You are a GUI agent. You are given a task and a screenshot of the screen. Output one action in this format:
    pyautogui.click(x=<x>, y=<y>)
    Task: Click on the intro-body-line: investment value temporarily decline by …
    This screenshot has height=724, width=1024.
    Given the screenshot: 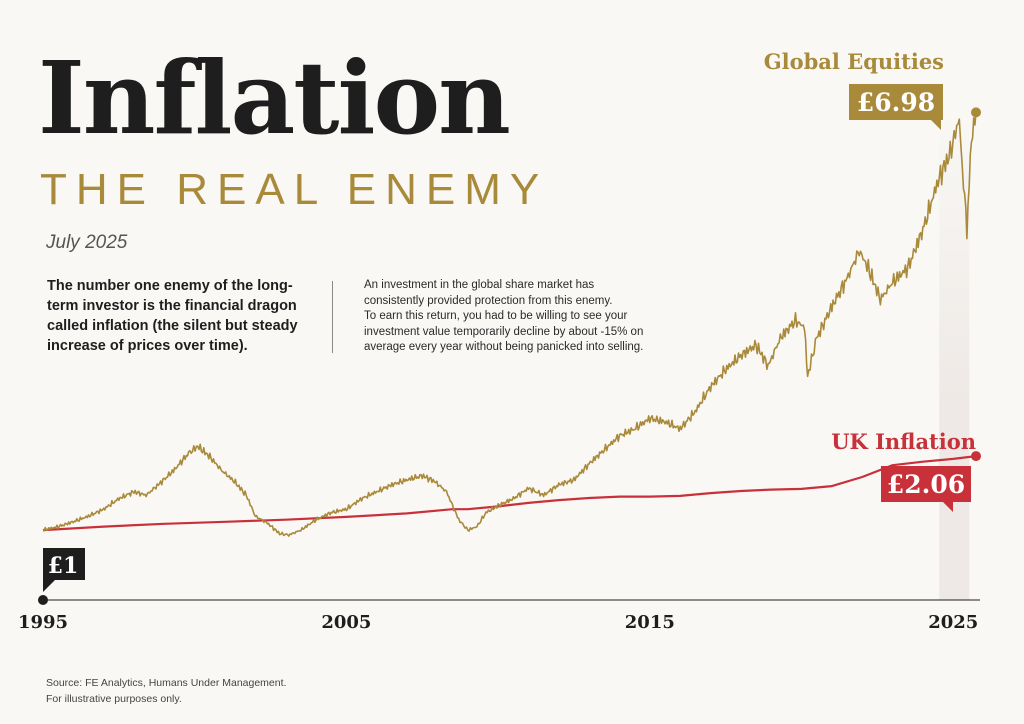 What is the action you would take?
    pyautogui.click(x=504, y=331)
    